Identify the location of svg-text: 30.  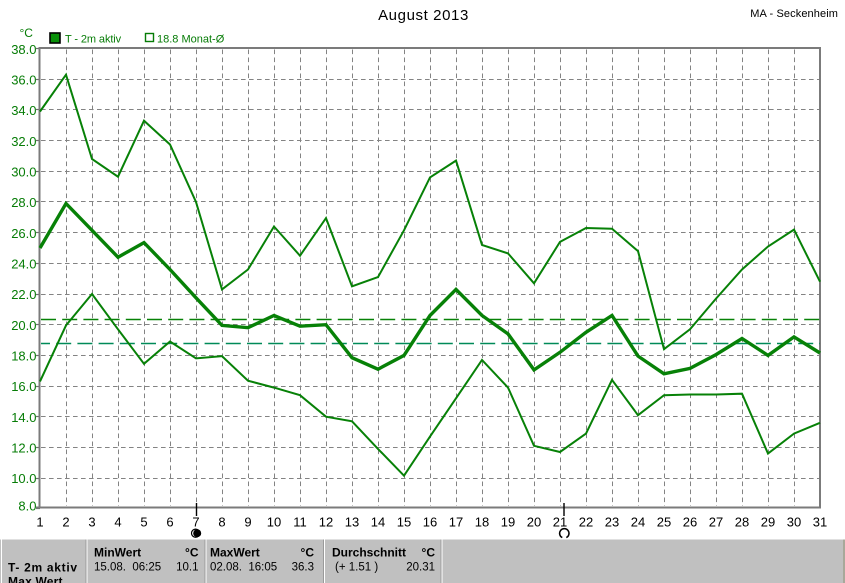
(794, 522).